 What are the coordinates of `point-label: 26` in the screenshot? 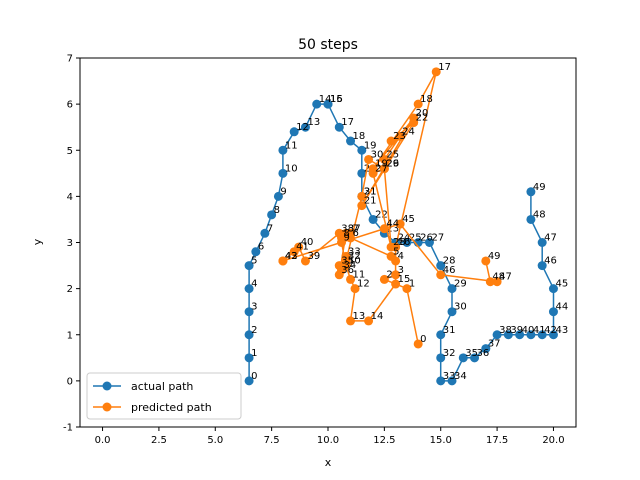 It's located at (392, 164).